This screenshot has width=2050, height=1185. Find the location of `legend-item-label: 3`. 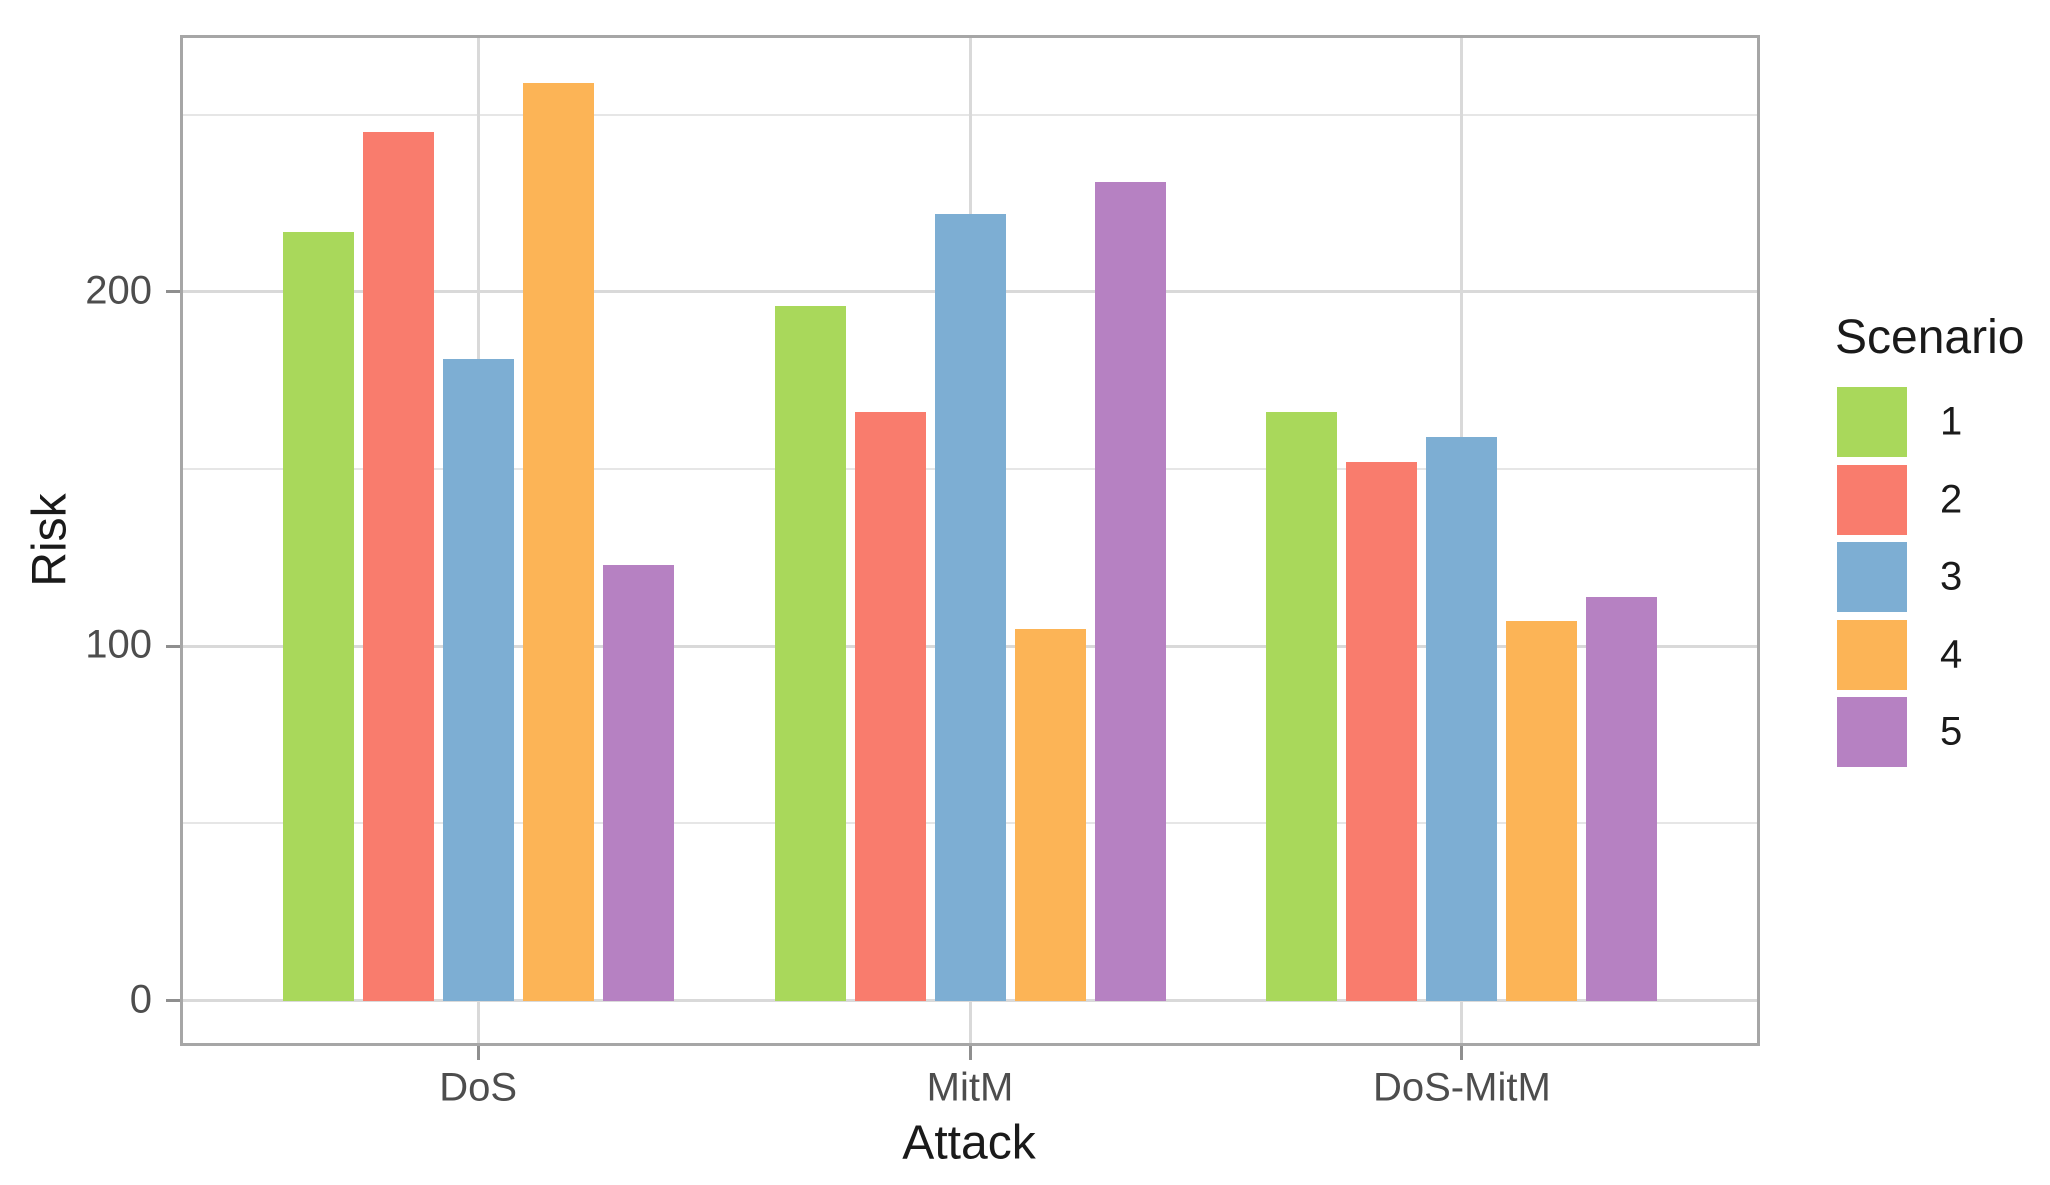

legend-item-label: 3 is located at coordinates (1951, 576).